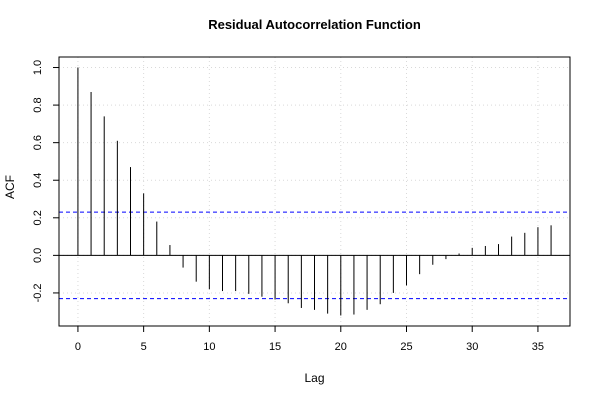  I want to click on x-tick-label: 35, so click(538, 347).